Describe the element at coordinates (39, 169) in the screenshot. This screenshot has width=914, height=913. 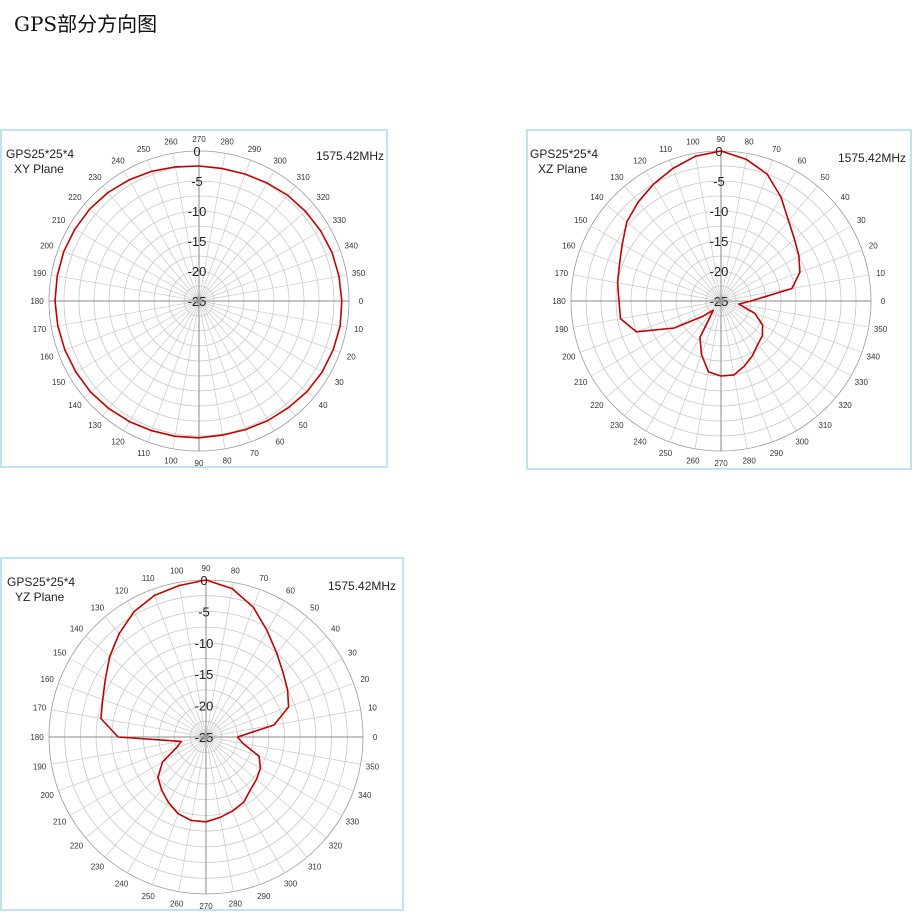
I see `chart-plane-label: XY Plane` at that location.